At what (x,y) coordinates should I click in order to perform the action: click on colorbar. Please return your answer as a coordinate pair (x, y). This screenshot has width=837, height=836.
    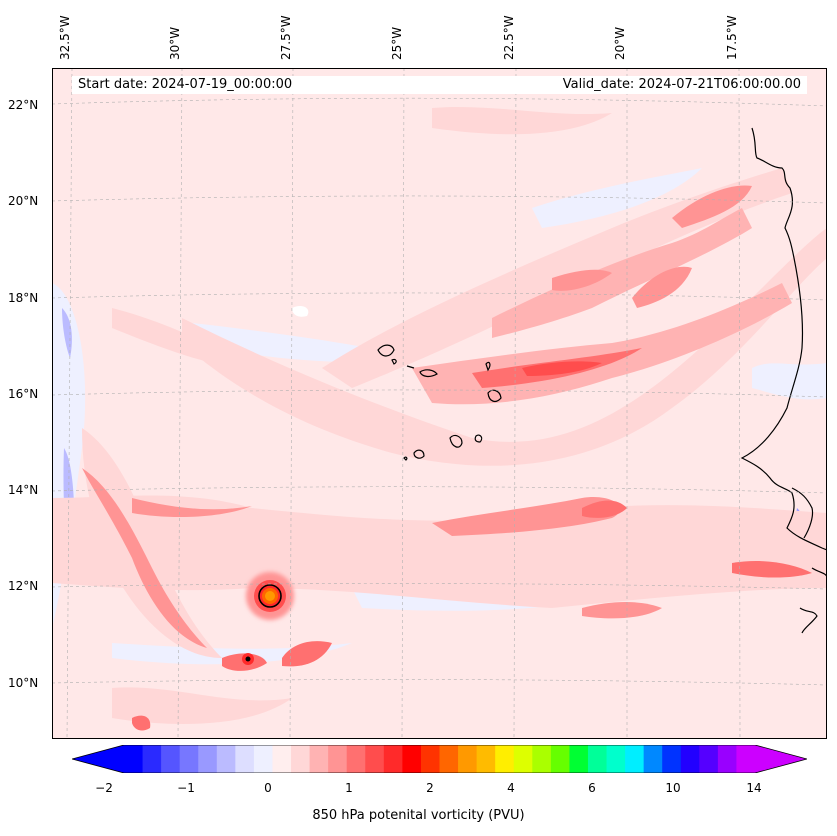
    Looking at the image, I should click on (439, 759).